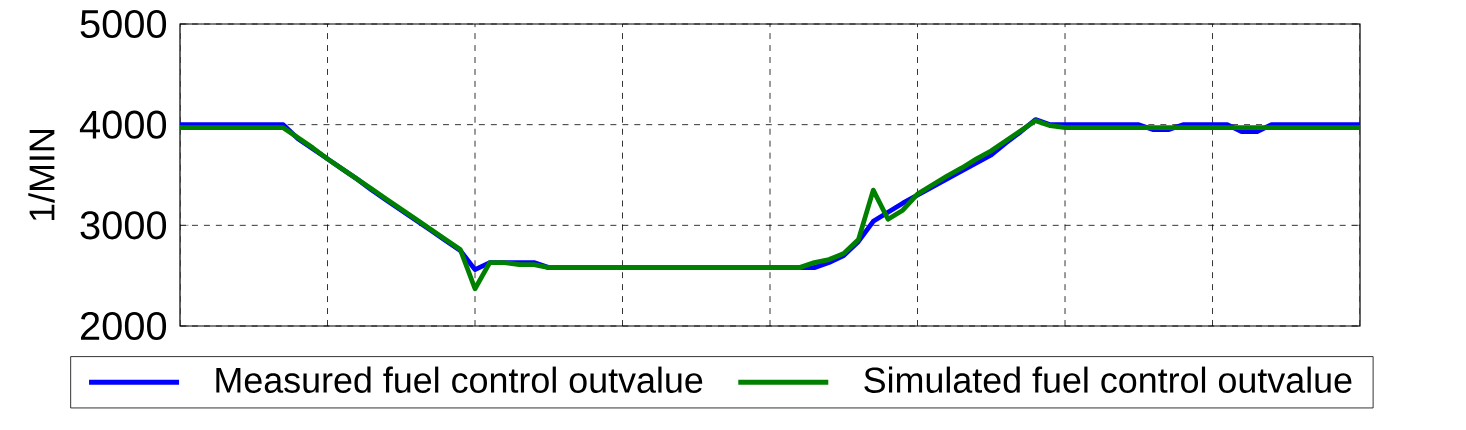 The height and width of the screenshot is (430, 1466). I want to click on y-tick-label: 4000, so click(123, 124).